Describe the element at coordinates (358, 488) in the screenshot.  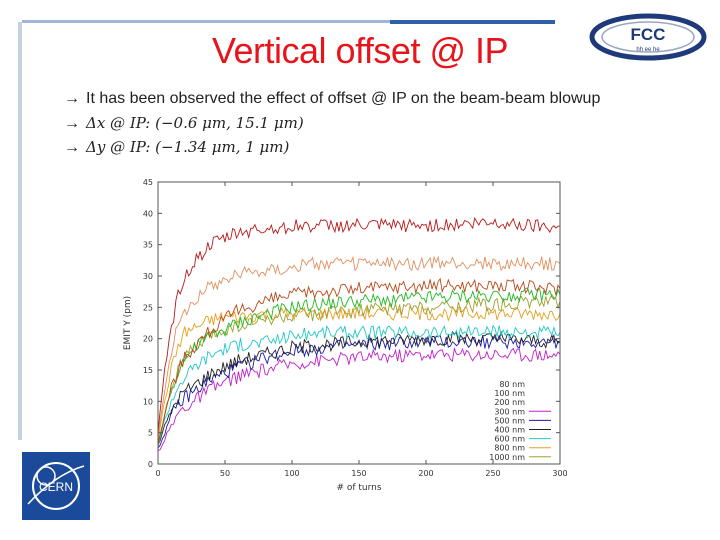
I see `x-axis-label: # of turns` at that location.